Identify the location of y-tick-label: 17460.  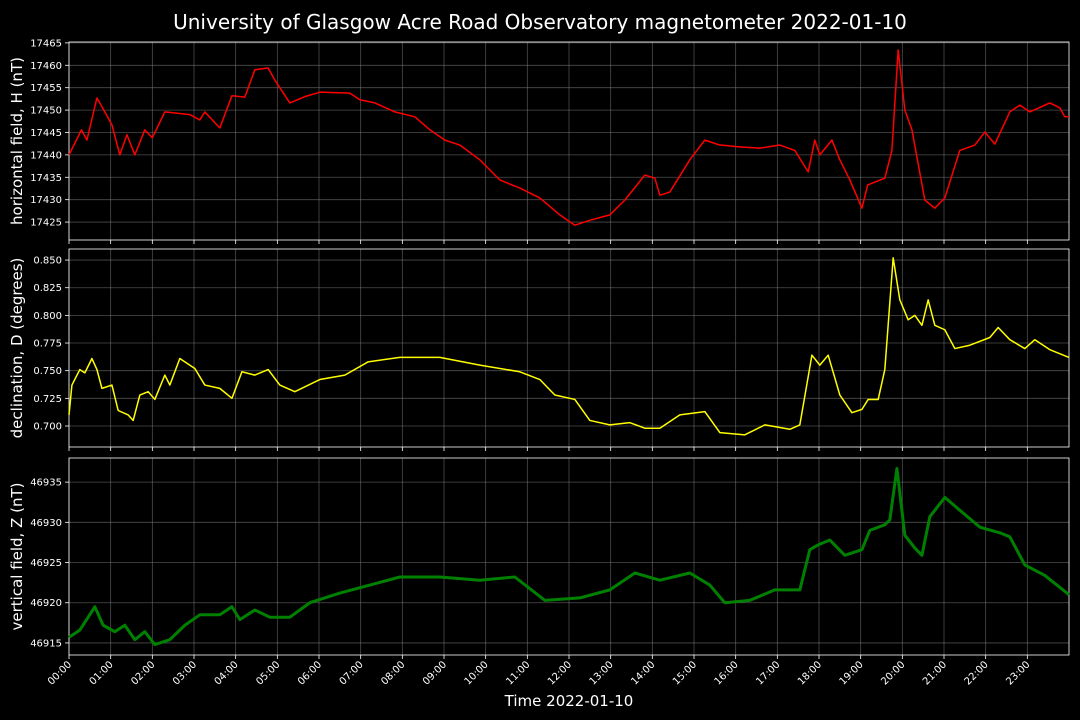
(46, 66).